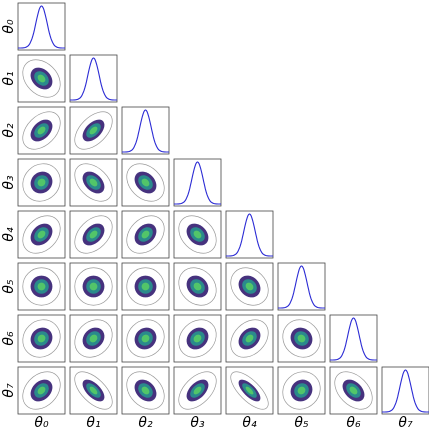 The image size is (429, 429). What do you see at coordinates (9, 78) in the screenshot?
I see `y-label: θ₁` at bounding box center [9, 78].